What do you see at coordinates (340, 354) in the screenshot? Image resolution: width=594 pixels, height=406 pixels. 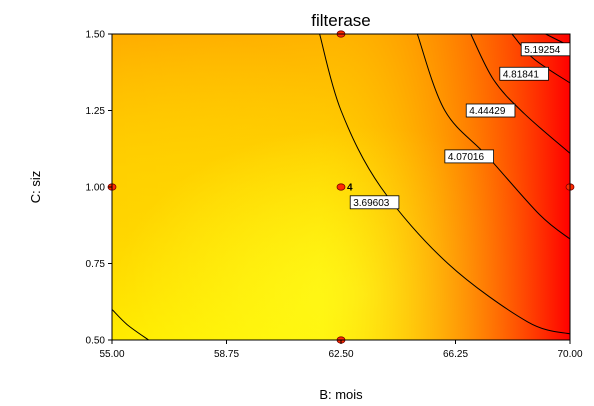 I see `x-tick-label: 62.50` at bounding box center [340, 354].